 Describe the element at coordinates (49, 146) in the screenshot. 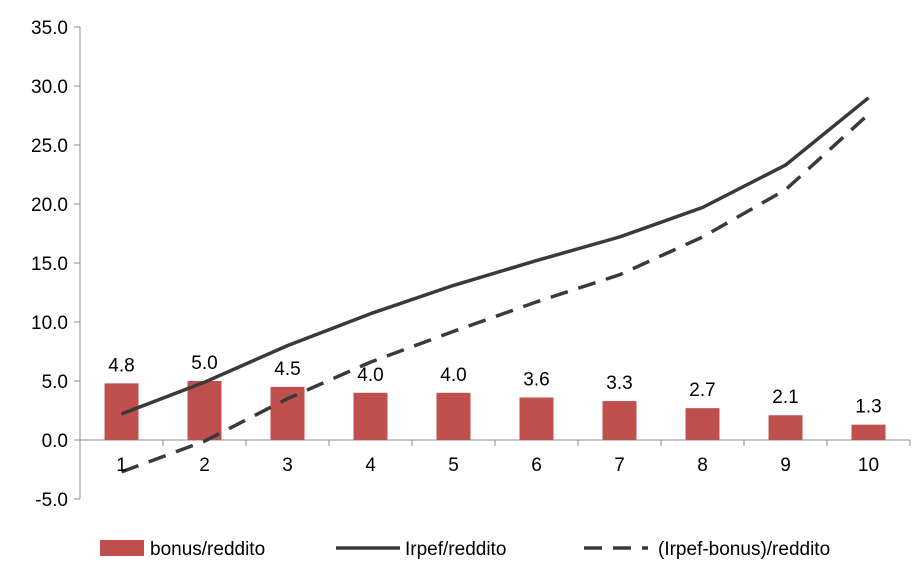

I see `y-tick-label: 25.0` at that location.